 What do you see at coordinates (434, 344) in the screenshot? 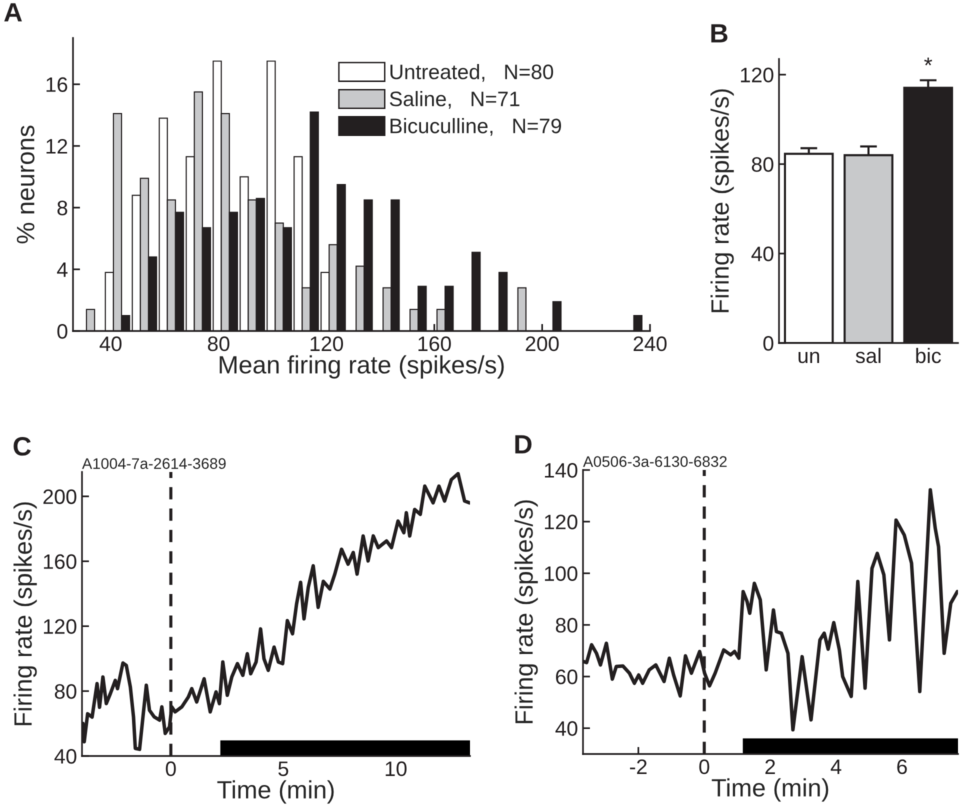
I see `x-tick-label: 160` at bounding box center [434, 344].